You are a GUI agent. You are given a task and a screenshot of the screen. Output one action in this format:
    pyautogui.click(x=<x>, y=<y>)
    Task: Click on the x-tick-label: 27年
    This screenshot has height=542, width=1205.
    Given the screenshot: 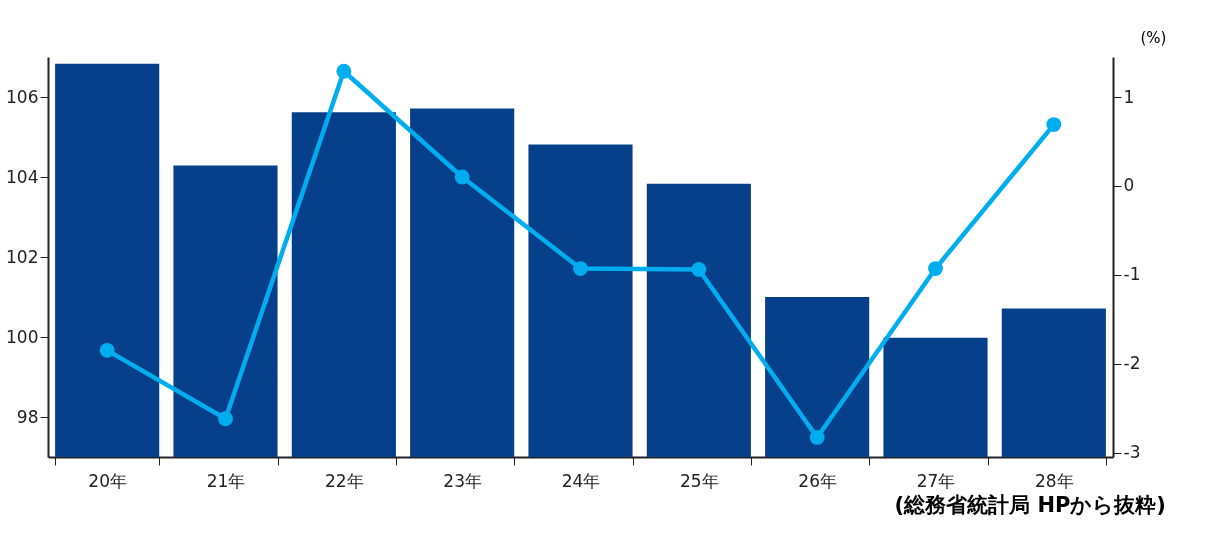 What is the action you would take?
    pyautogui.click(x=936, y=480)
    